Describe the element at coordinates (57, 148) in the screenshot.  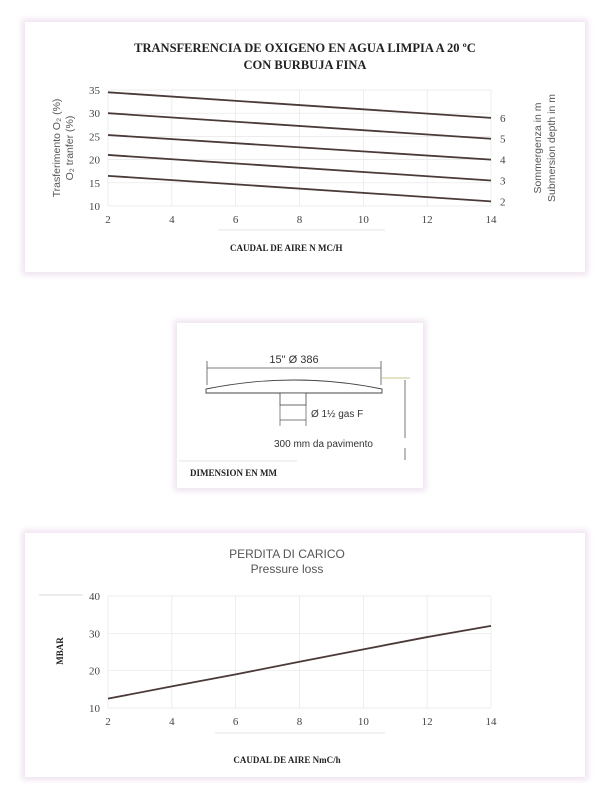
I see `y-axis-label: Trasferimento O₂ (%)` at that location.